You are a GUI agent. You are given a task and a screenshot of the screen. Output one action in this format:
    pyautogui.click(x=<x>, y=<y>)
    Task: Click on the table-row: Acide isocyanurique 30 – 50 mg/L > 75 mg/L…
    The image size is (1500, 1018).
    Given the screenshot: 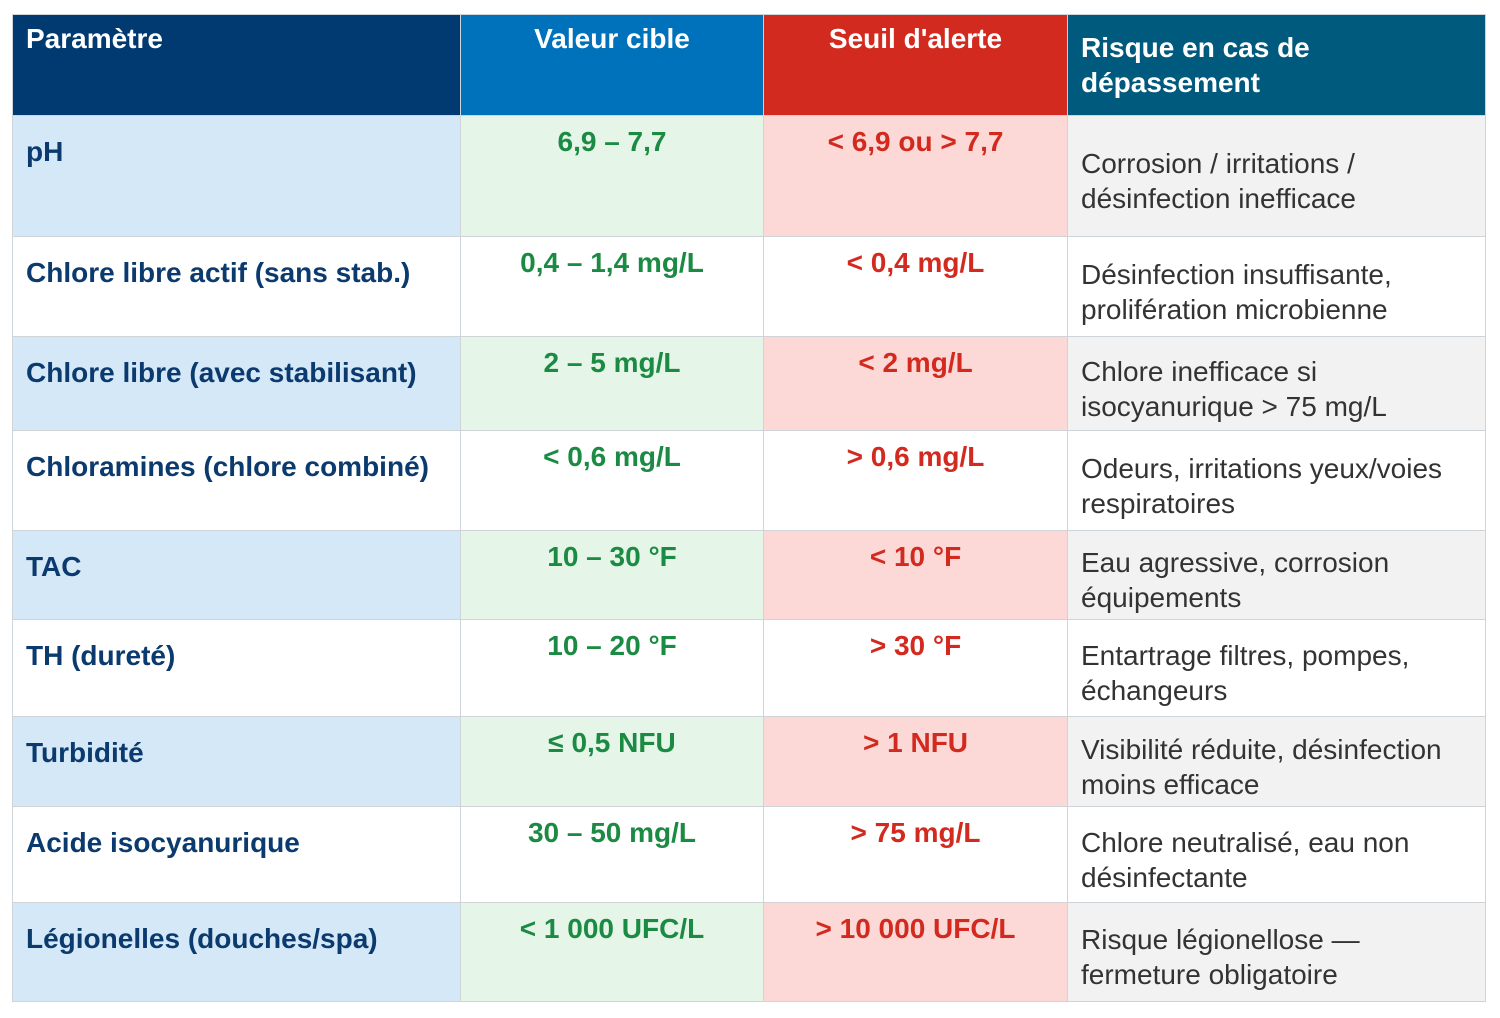 What is the action you would take?
    pyautogui.click(x=749, y=854)
    